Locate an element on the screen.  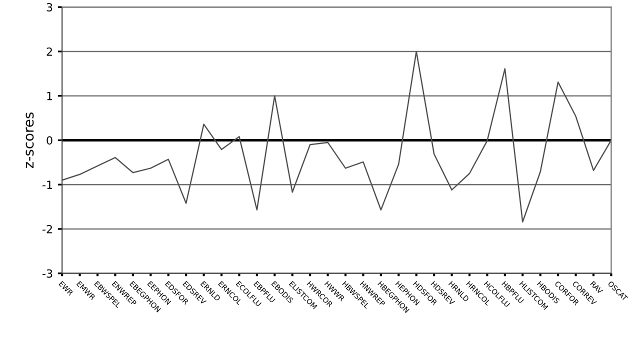
y-tick-label: -1 is located at coordinates (47, 184).